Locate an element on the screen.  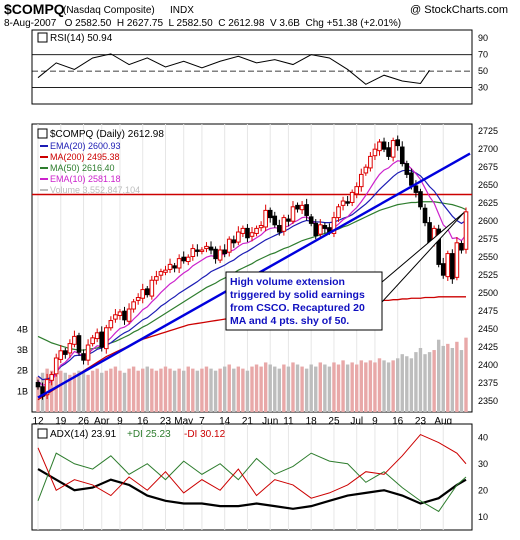
annotation-text: MA and 4 pts. shy of 50. is located at coordinates (289, 321).